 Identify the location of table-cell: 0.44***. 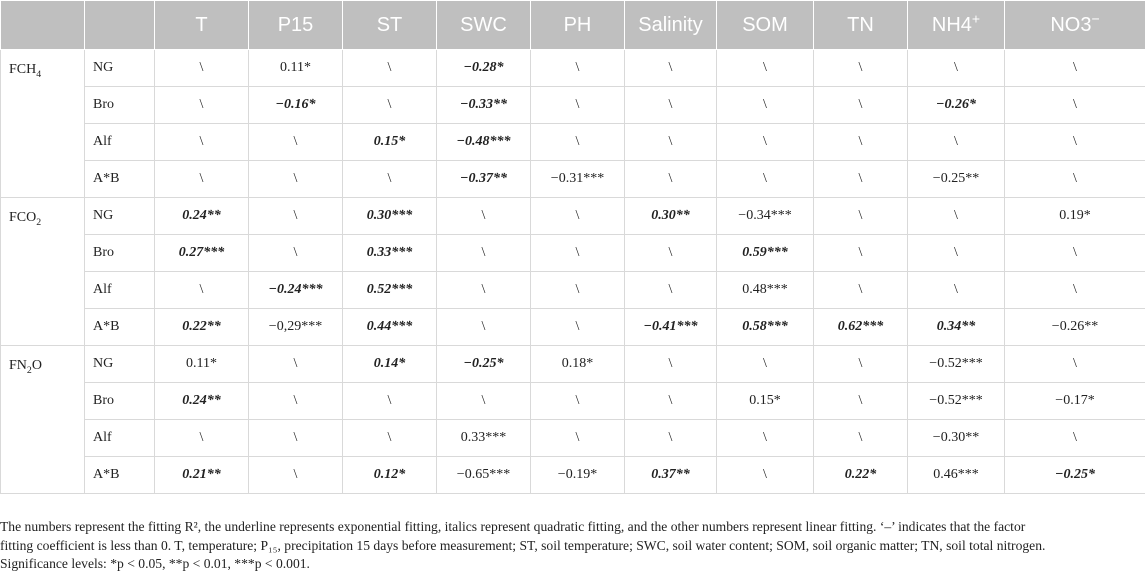
(389, 327).